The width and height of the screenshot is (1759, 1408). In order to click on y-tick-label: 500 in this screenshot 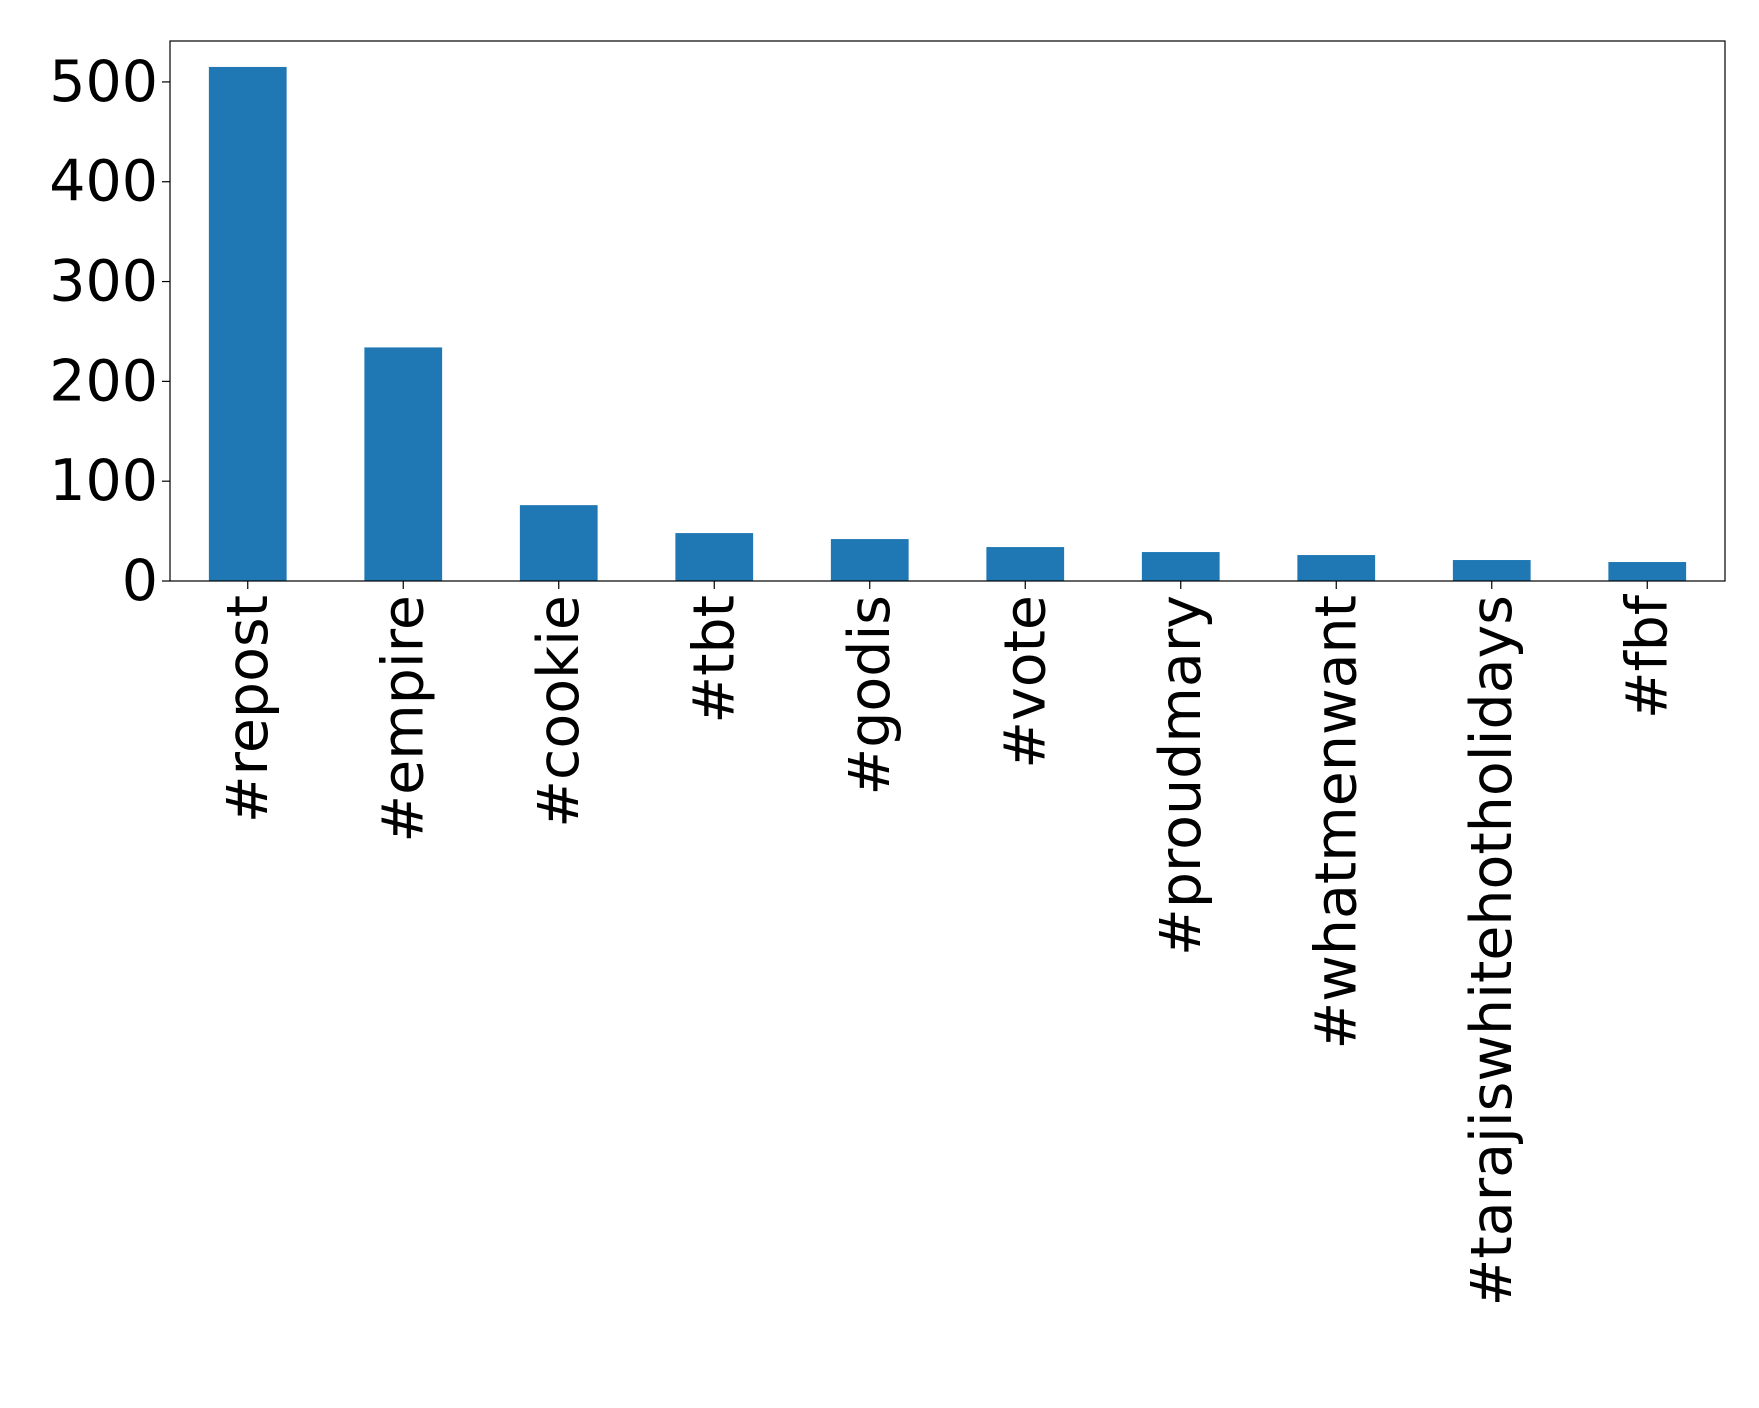, I will do `click(103, 82)`.